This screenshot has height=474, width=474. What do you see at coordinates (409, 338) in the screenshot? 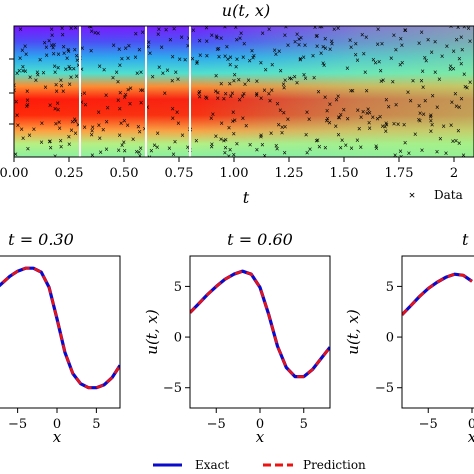
I see `snapshot-panel: t = 0.80−50x50−5u(t, x)` at bounding box center [409, 338].